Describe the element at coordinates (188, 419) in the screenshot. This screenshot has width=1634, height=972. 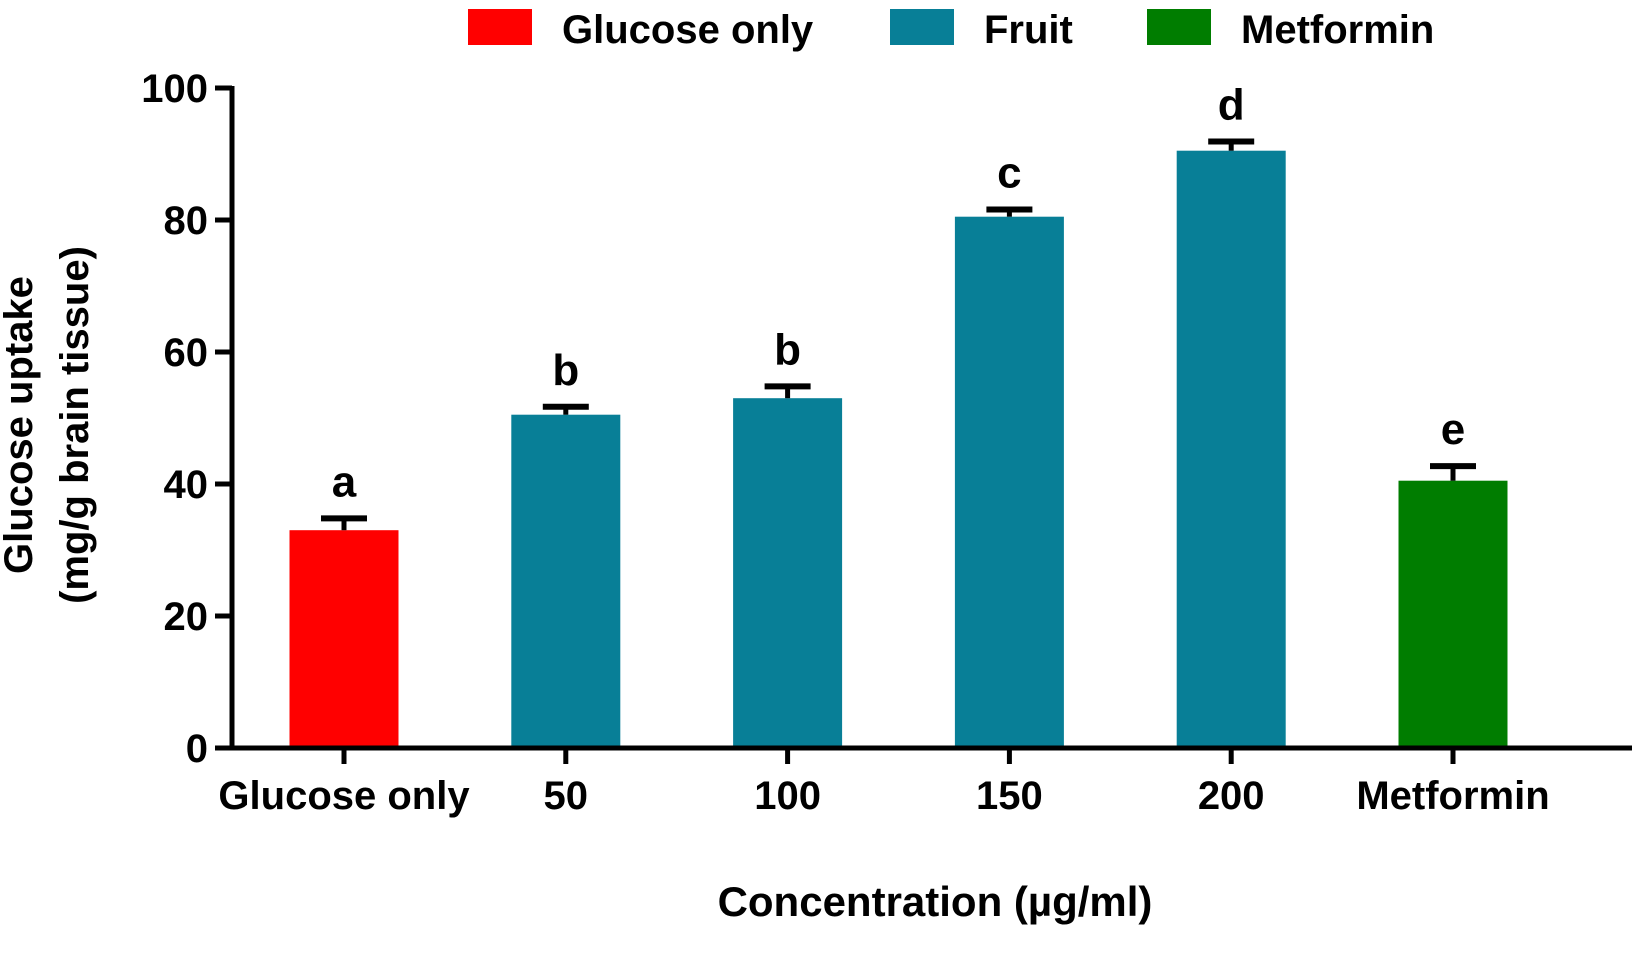
I see `y-axis: 0 20 40 60 80 100` at that location.